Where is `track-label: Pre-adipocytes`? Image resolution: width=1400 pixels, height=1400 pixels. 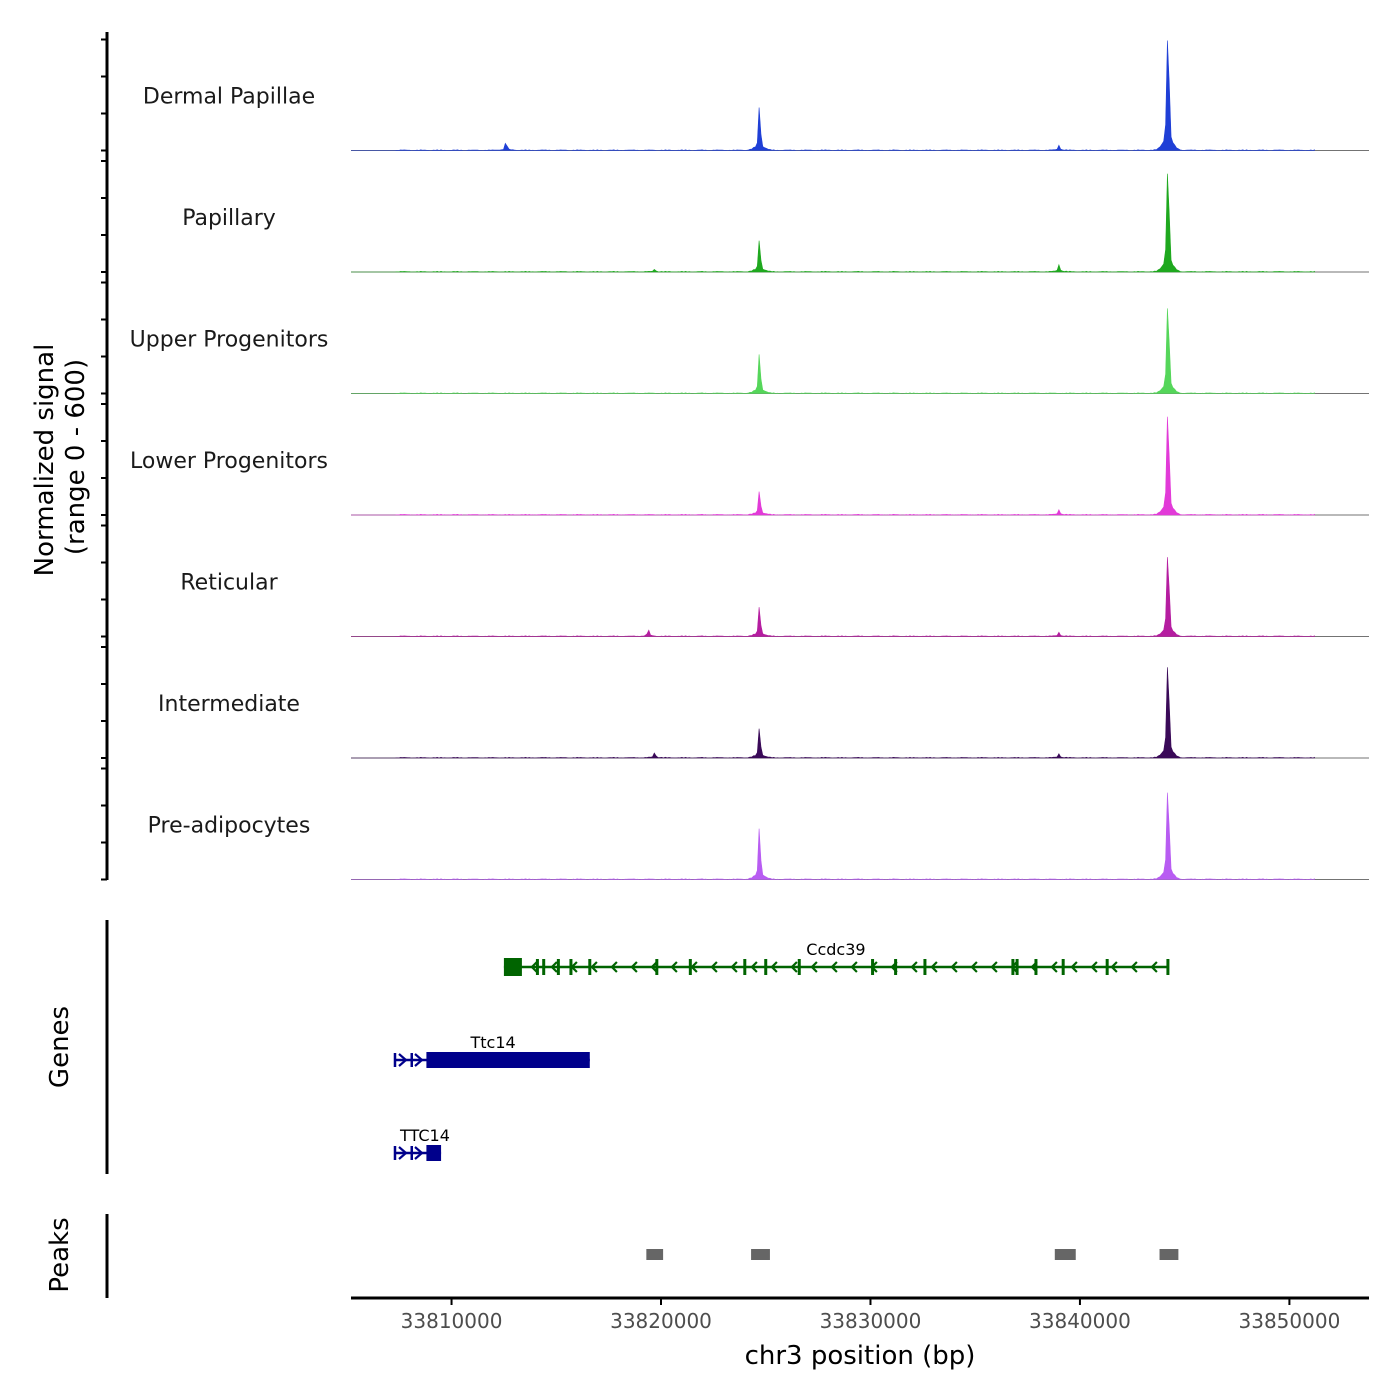 track-label: Pre-adipocytes is located at coordinates (229, 826).